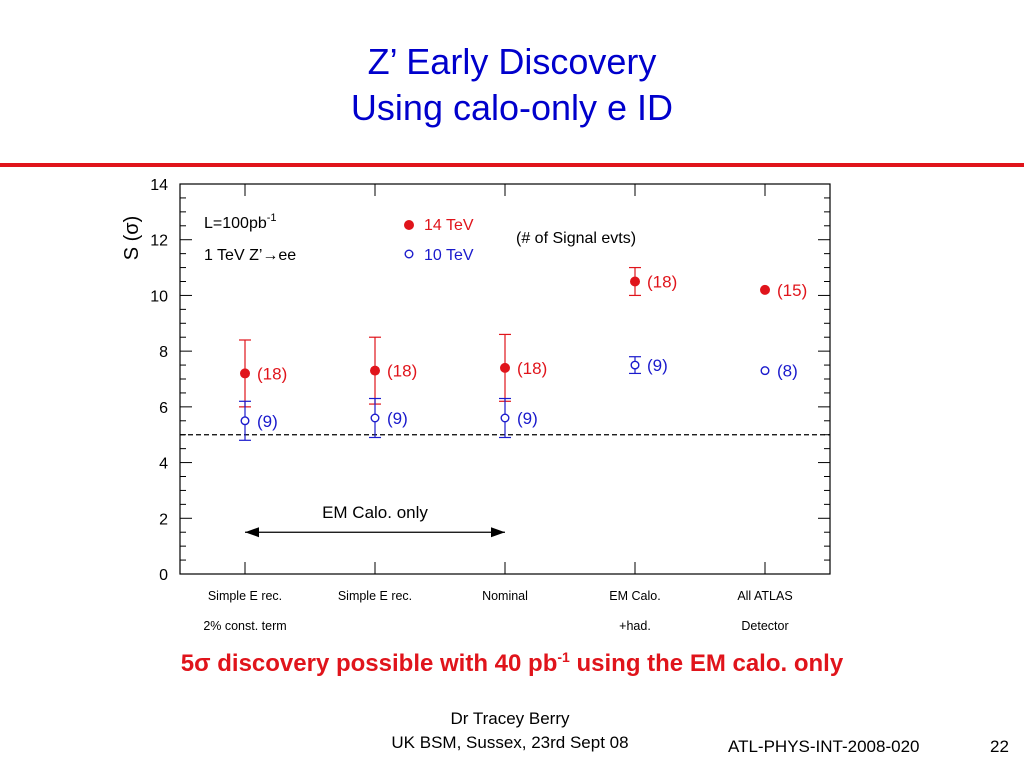 The width and height of the screenshot is (1024, 768). I want to click on conclusion-sigma: σ, so click(202, 663).